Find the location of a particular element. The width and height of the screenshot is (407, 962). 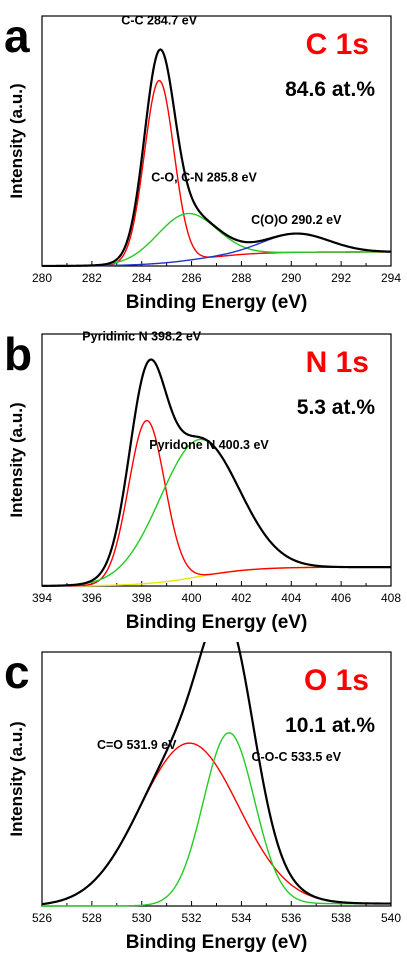

x-tick-label: 400 is located at coordinates (192, 598).